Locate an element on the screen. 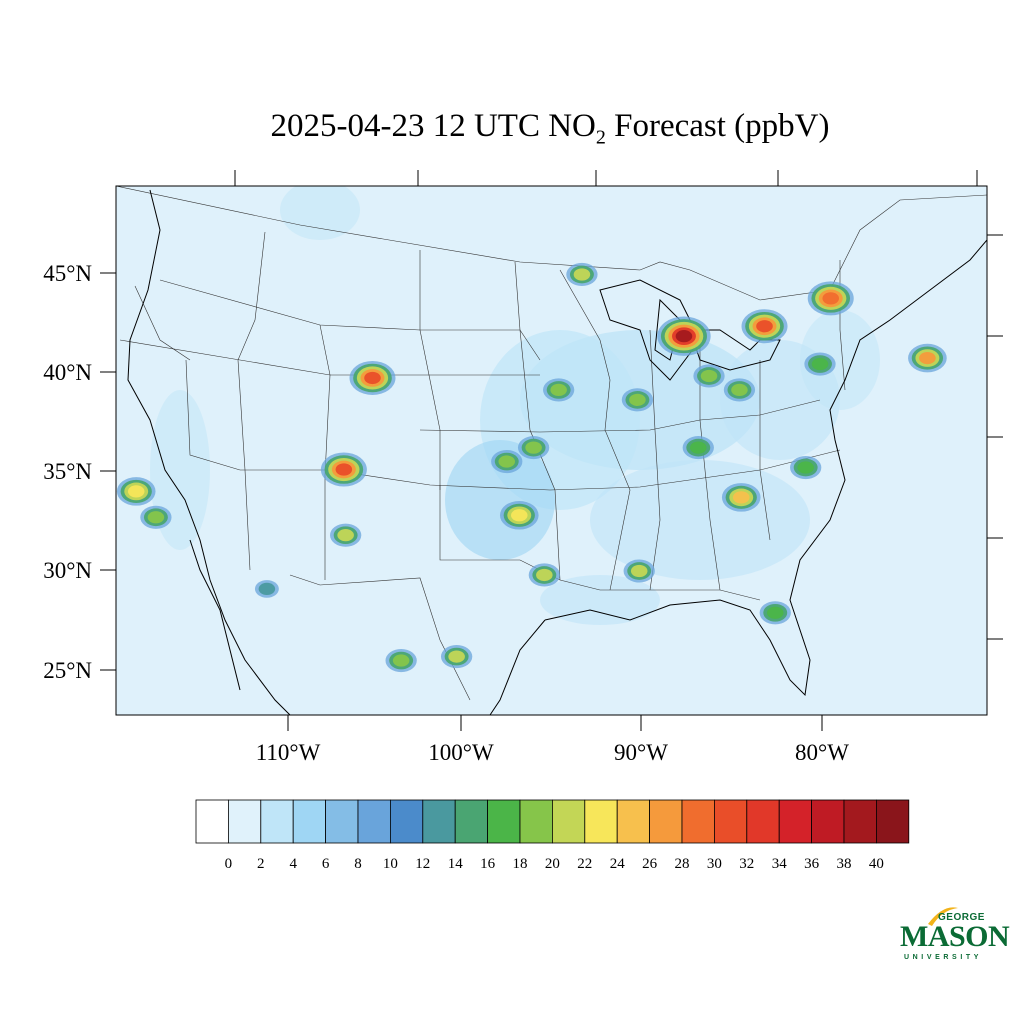 Image resolution: width=1024 pixels, height=1024 pixels. title-subscript: 2 is located at coordinates (600, 137).